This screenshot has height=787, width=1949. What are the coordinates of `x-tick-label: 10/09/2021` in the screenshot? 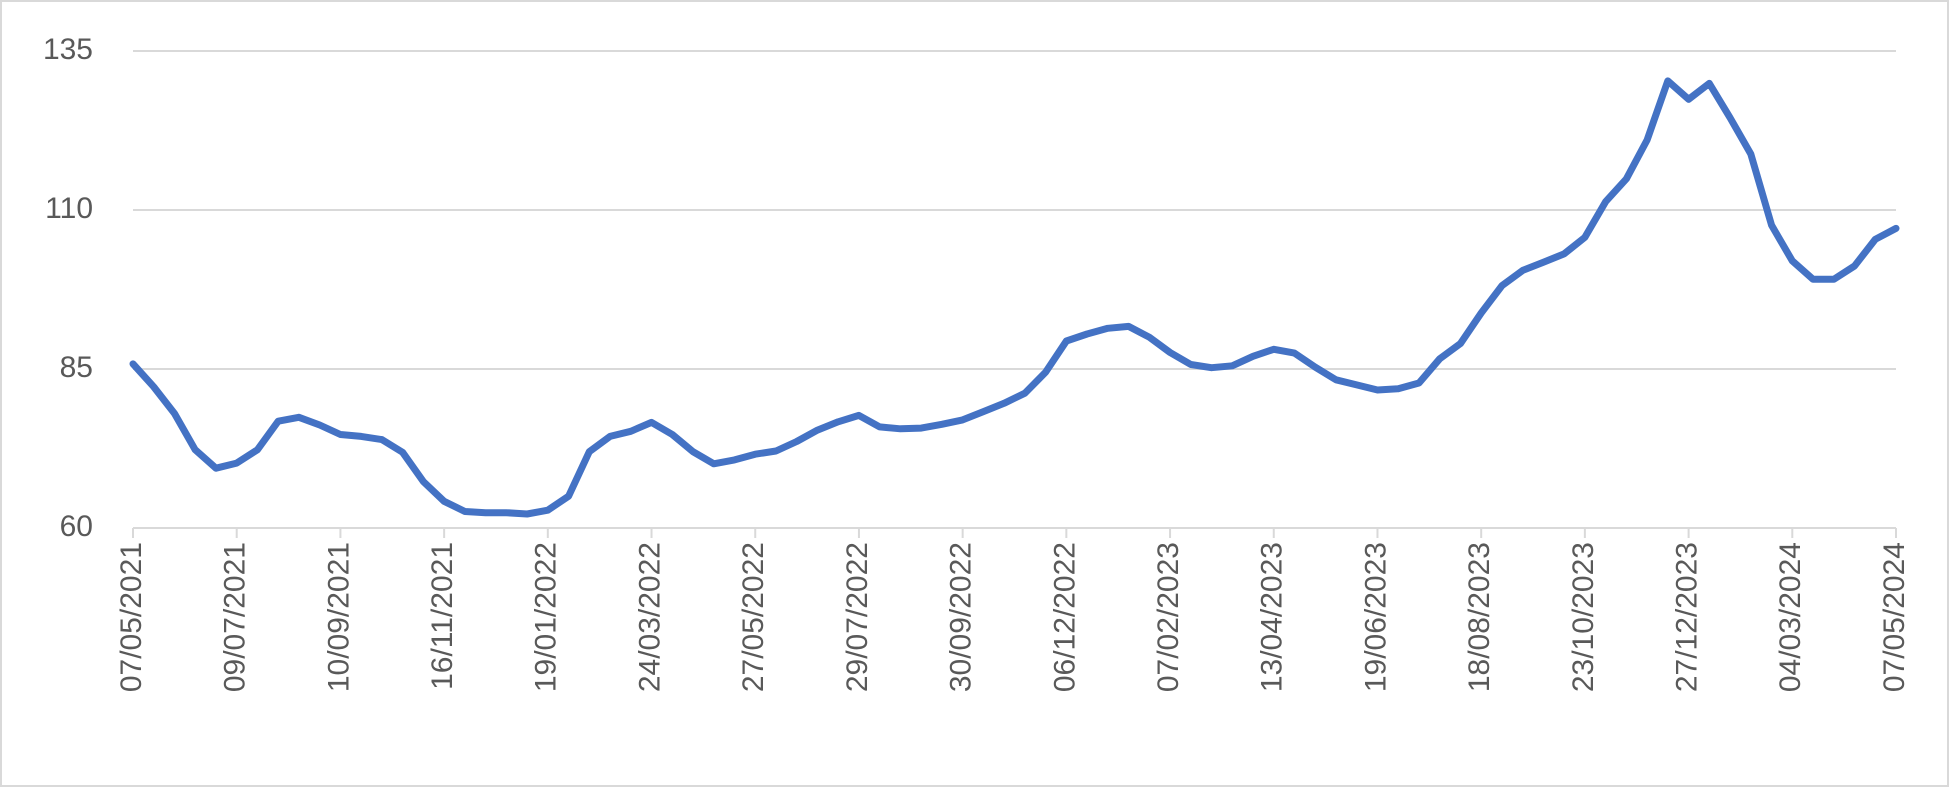 It's located at (338, 617).